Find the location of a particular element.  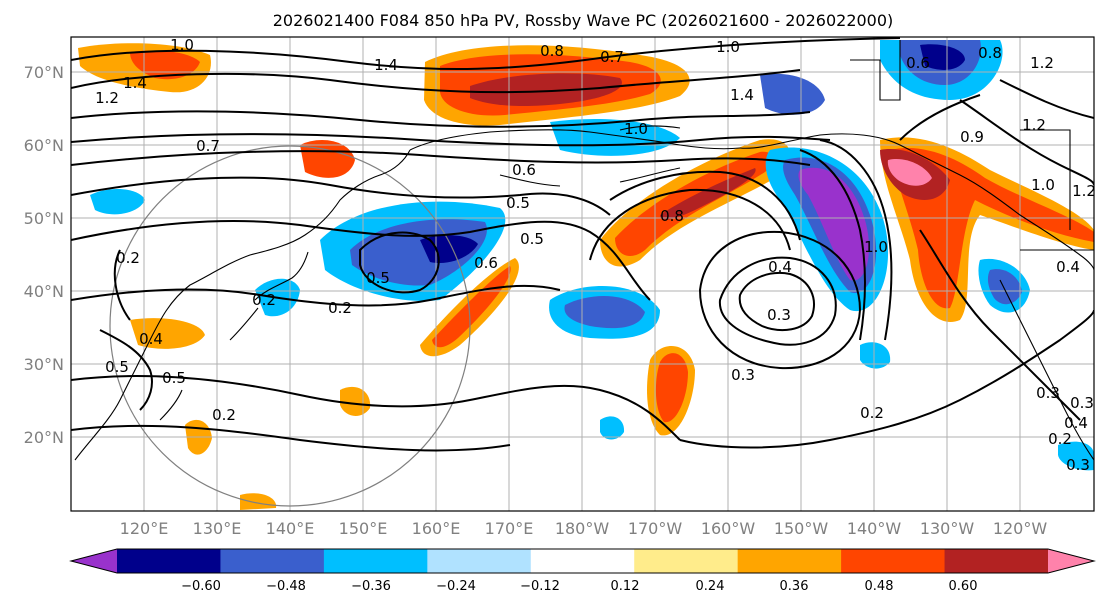

colorbar-tick-label: 0.48 is located at coordinates (879, 586).